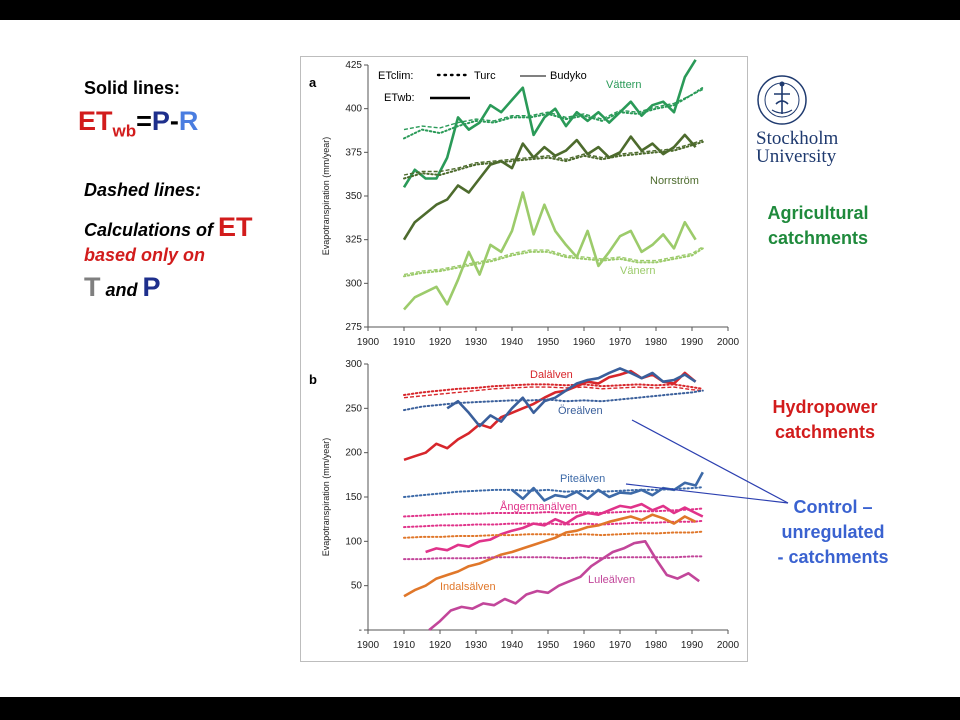  What do you see at coordinates (796, 156) in the screenshot?
I see `logo-line-2: University` at bounding box center [796, 156].